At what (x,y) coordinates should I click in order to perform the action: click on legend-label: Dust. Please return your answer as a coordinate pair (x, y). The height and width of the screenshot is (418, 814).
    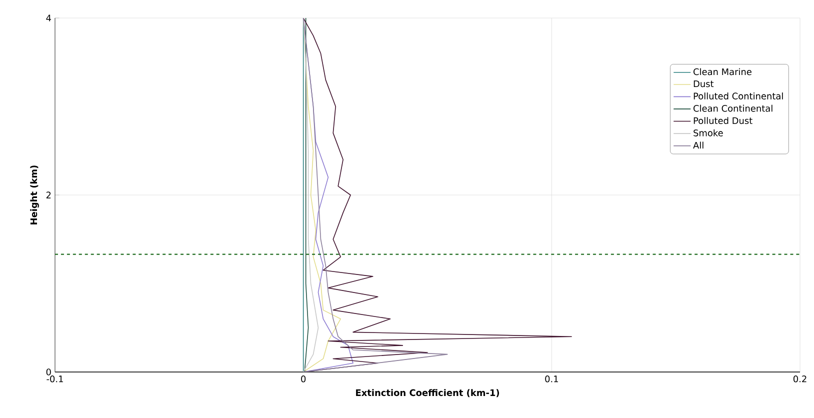
    Looking at the image, I should click on (704, 84).